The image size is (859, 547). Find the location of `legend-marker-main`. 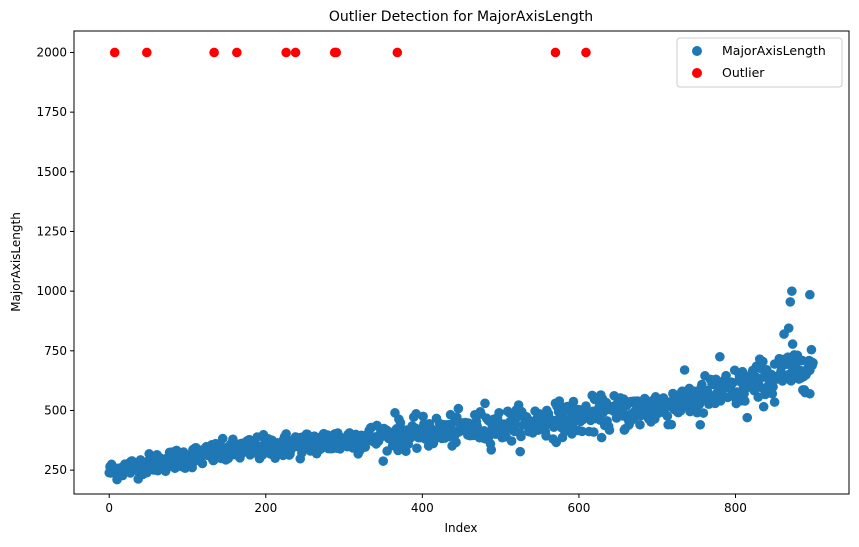

legend-marker-main is located at coordinates (697, 51).